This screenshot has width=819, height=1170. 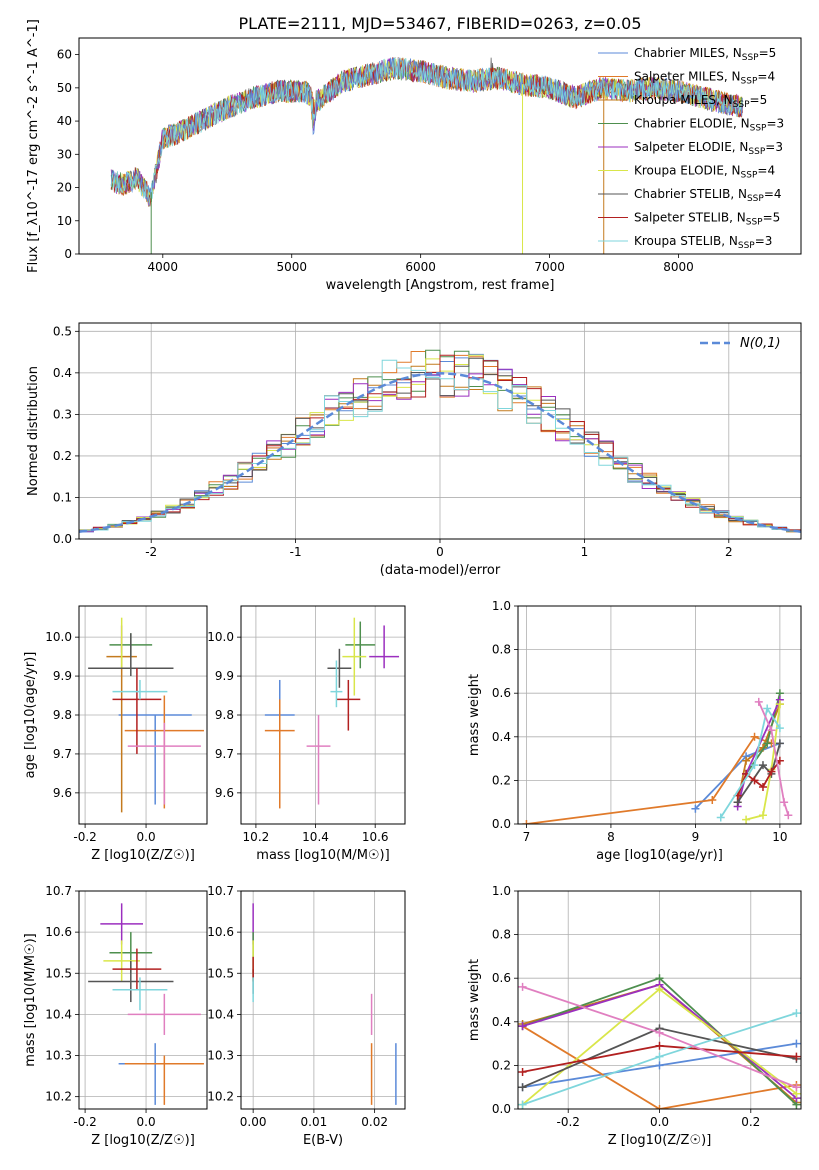 I want to click on x-tick-label: -2, so click(x=151, y=552).